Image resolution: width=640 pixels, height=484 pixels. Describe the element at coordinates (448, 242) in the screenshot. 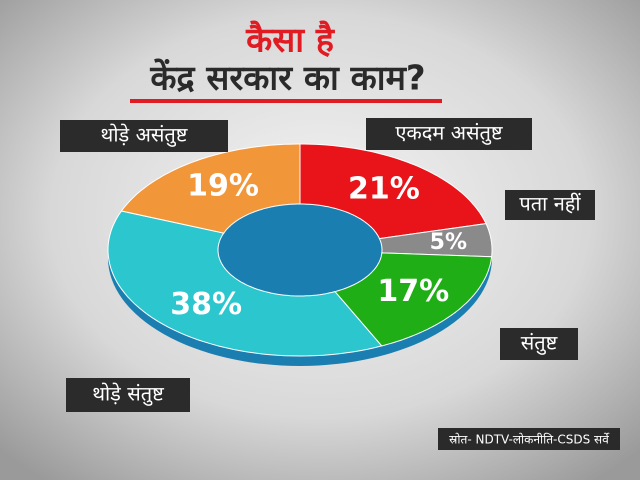

I see `value-label: 5%` at that location.